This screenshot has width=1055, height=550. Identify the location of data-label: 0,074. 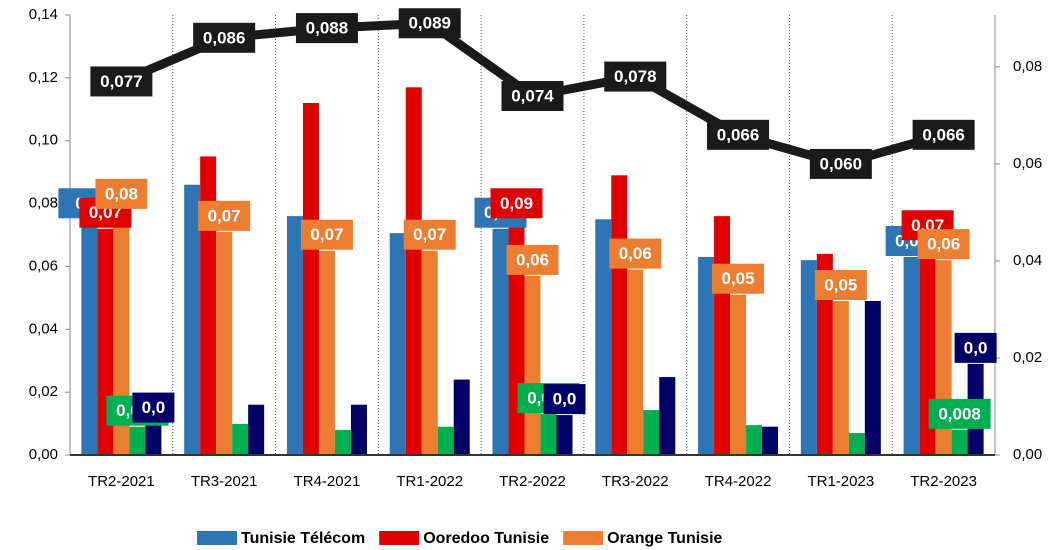
(532, 95).